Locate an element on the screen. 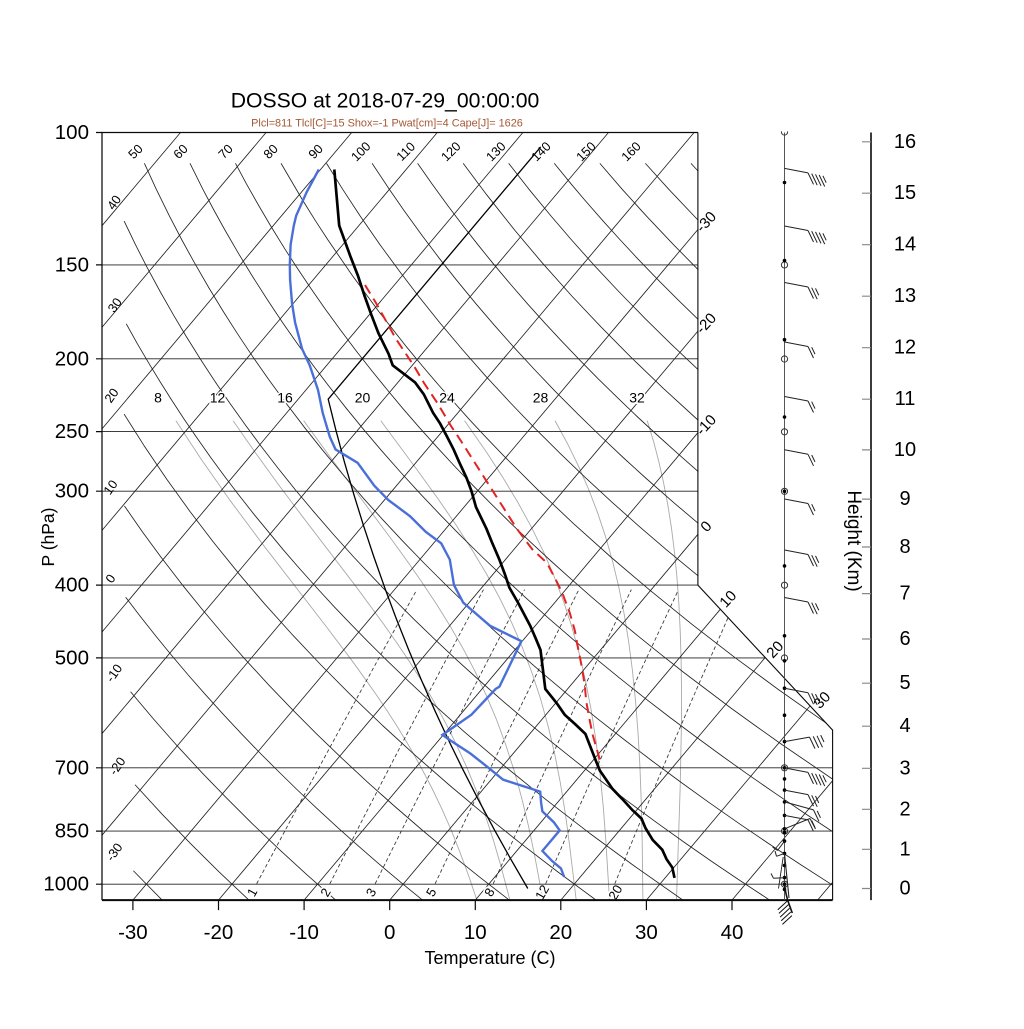  svg-text: 700 is located at coordinates (72, 767).